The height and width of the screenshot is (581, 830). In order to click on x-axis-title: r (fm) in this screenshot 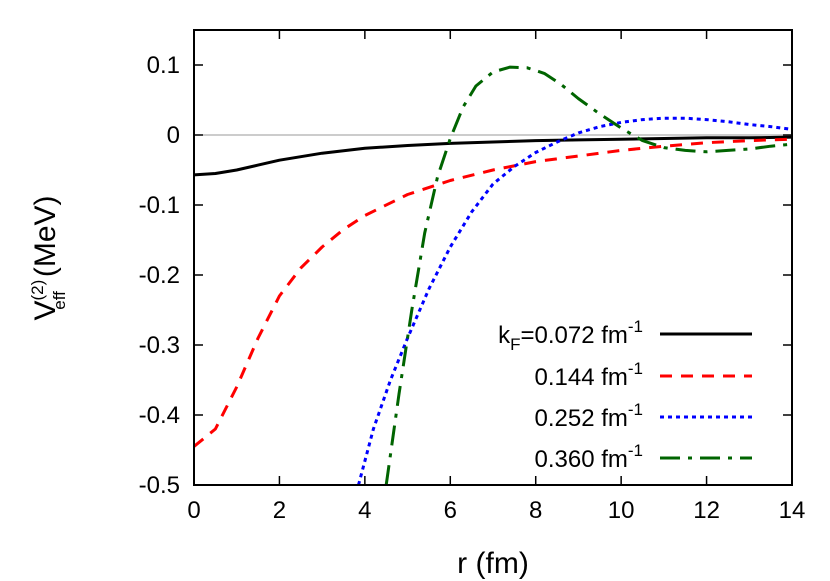, I will do `click(493, 563)`.